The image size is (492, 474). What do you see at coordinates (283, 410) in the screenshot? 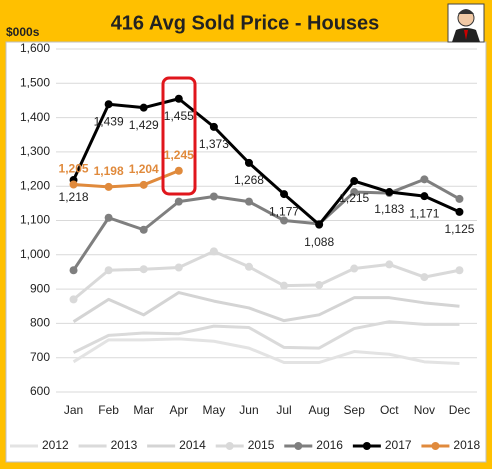
I see `x-tick-label: Jul` at bounding box center [283, 410].